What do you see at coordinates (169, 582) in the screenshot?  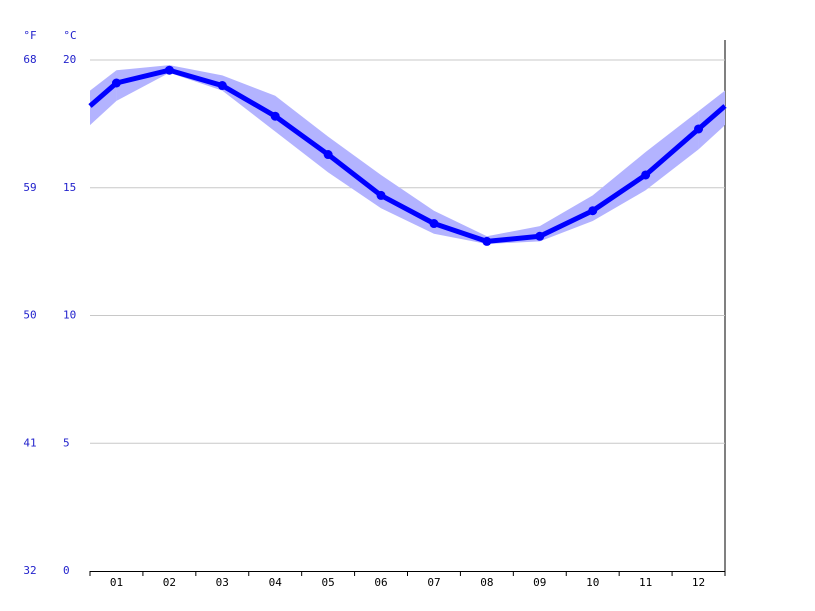 I see `x-tick-label: 02` at bounding box center [169, 582].